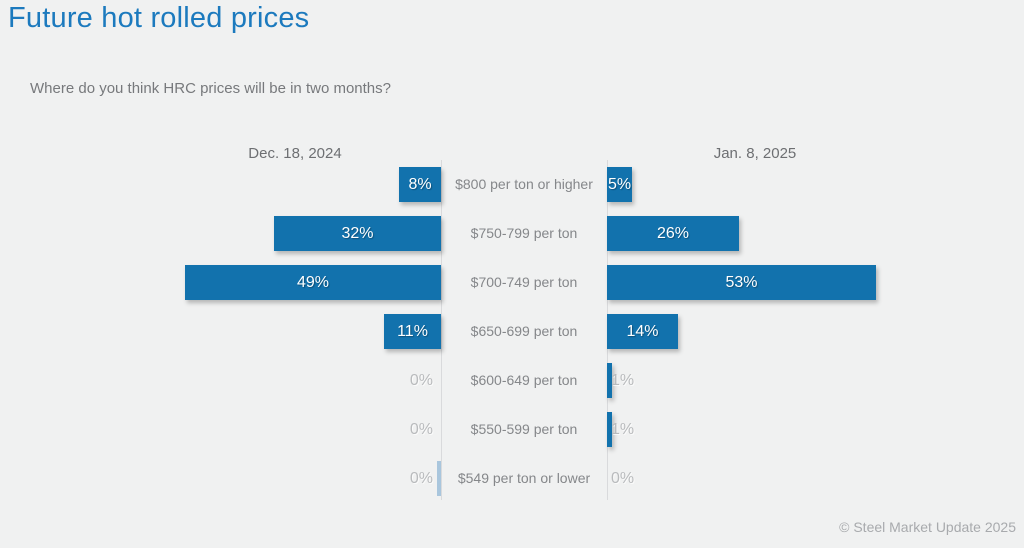 Image resolution: width=1024 pixels, height=548 pixels. I want to click on left-bar-value-label: 11%, so click(412, 331).